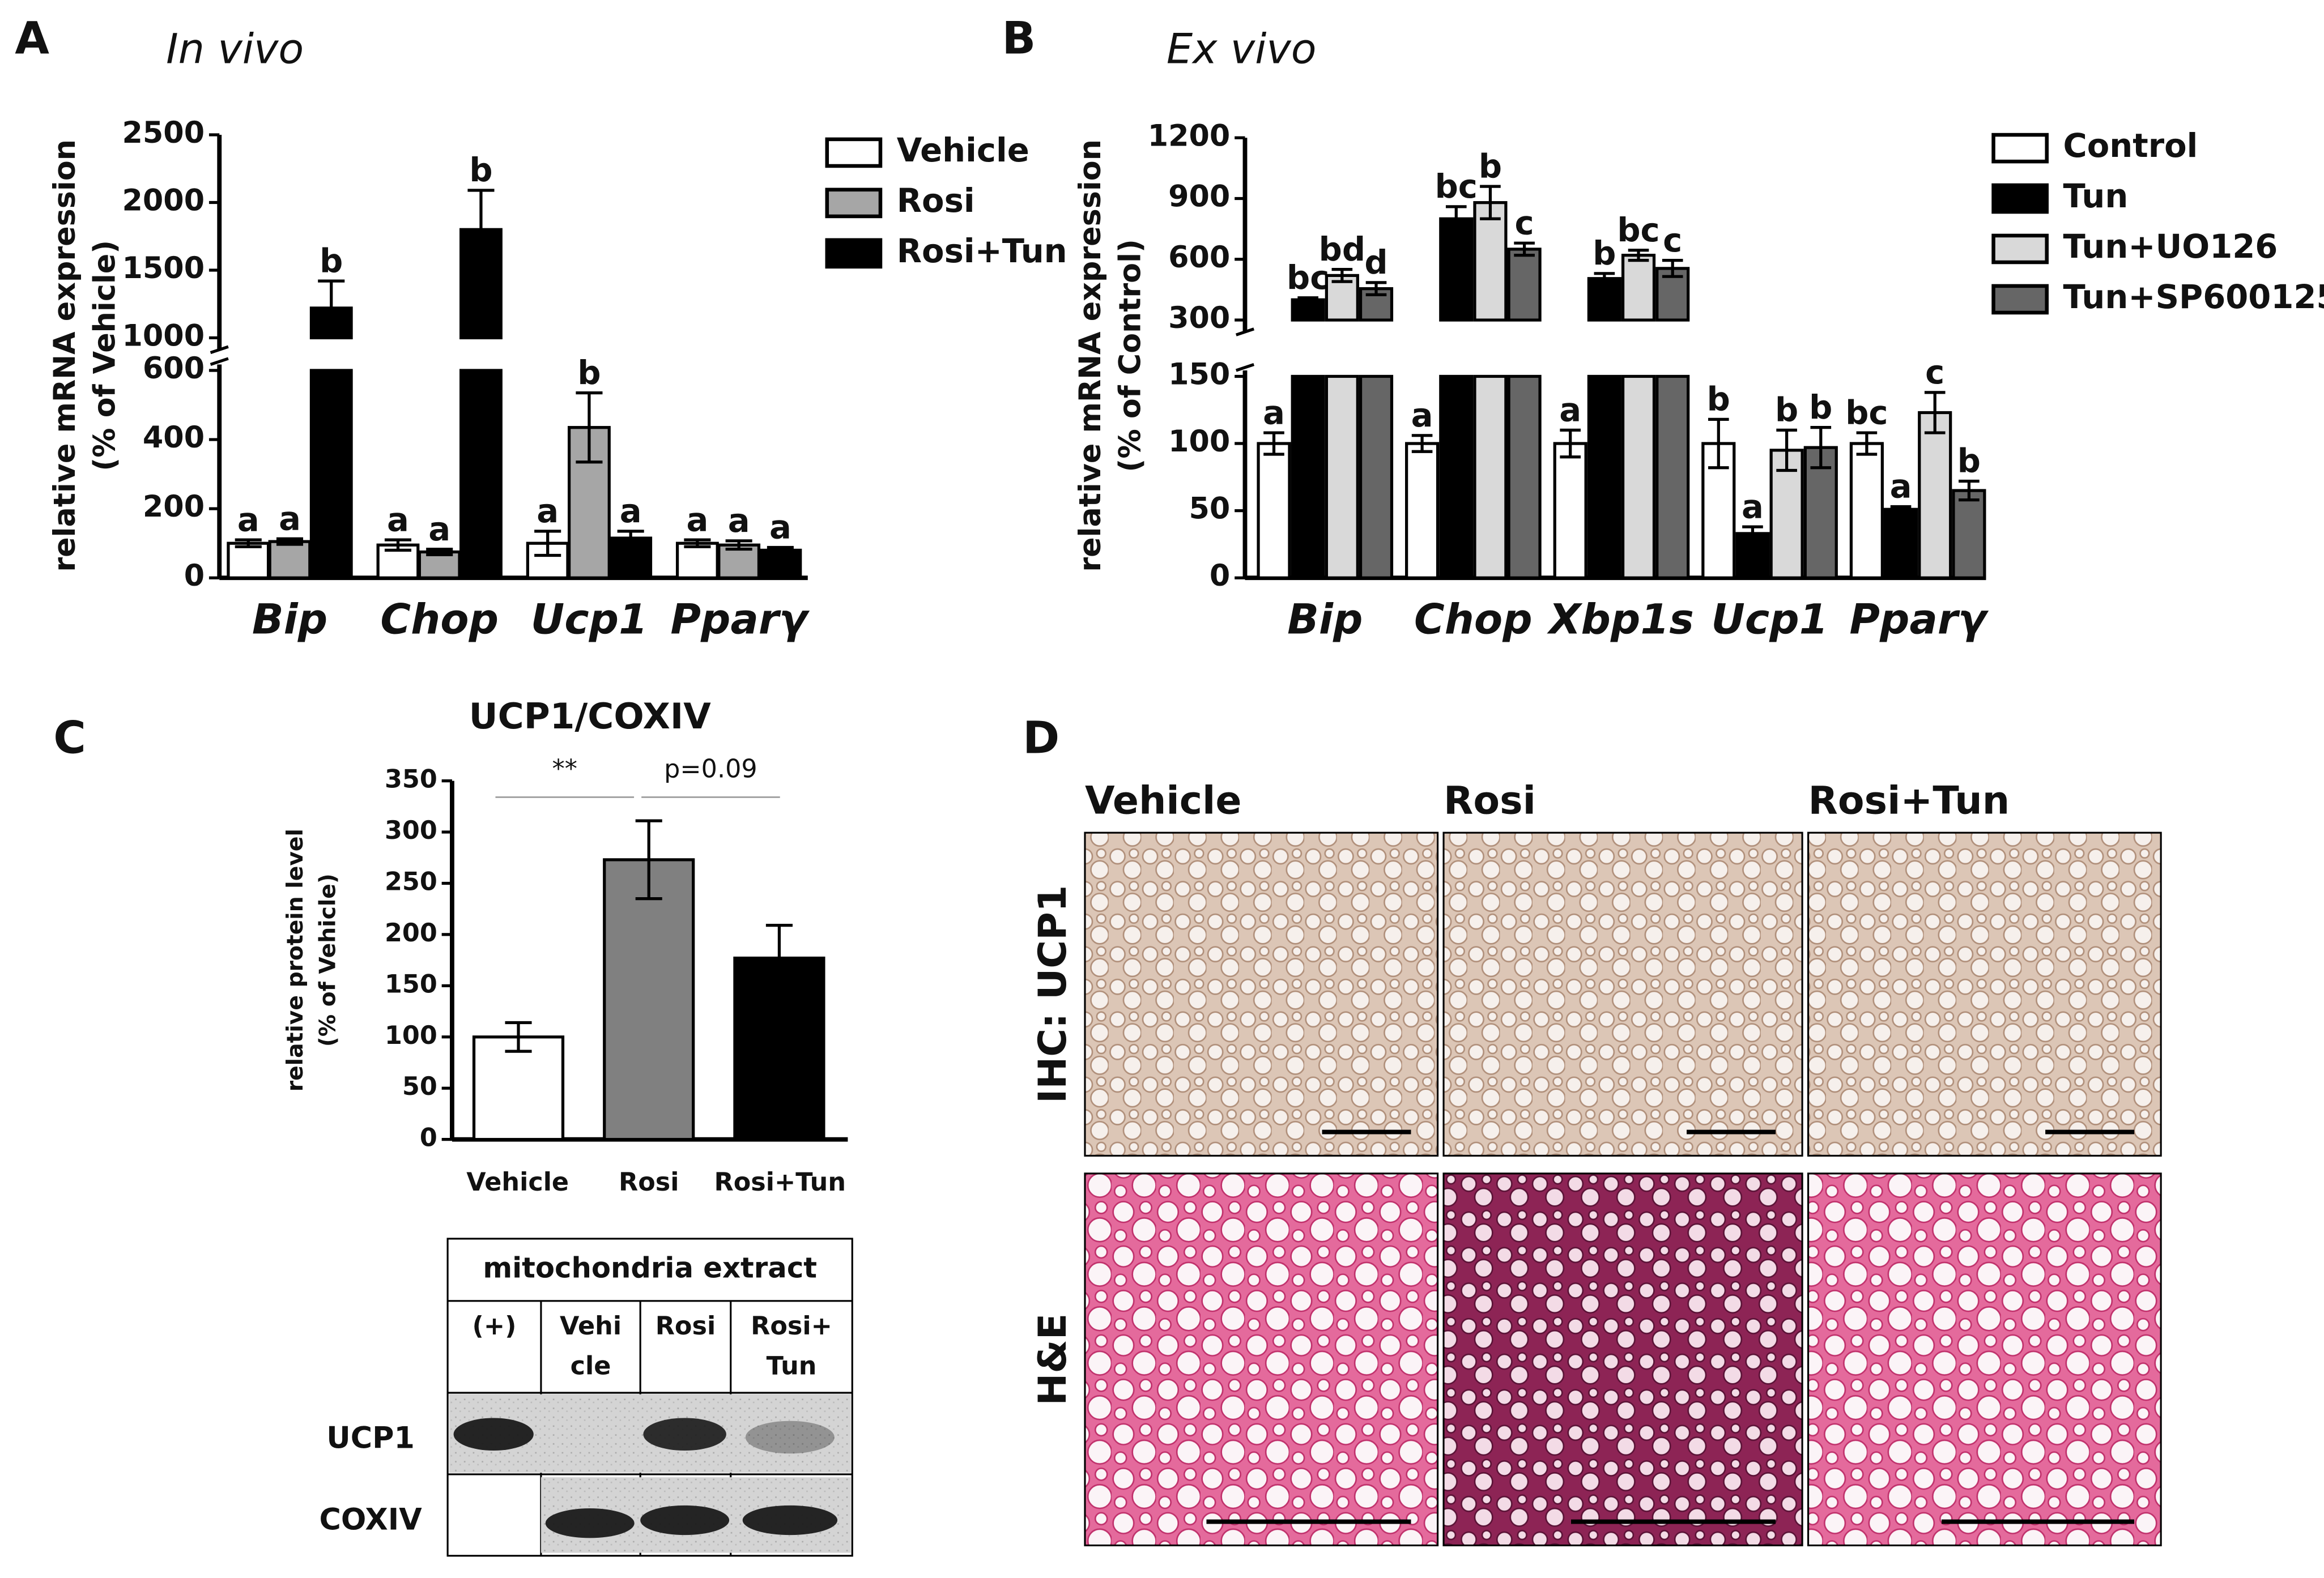  Describe the element at coordinates (495, 1326) in the screenshot. I see `blot-column-label: (+)` at that location.